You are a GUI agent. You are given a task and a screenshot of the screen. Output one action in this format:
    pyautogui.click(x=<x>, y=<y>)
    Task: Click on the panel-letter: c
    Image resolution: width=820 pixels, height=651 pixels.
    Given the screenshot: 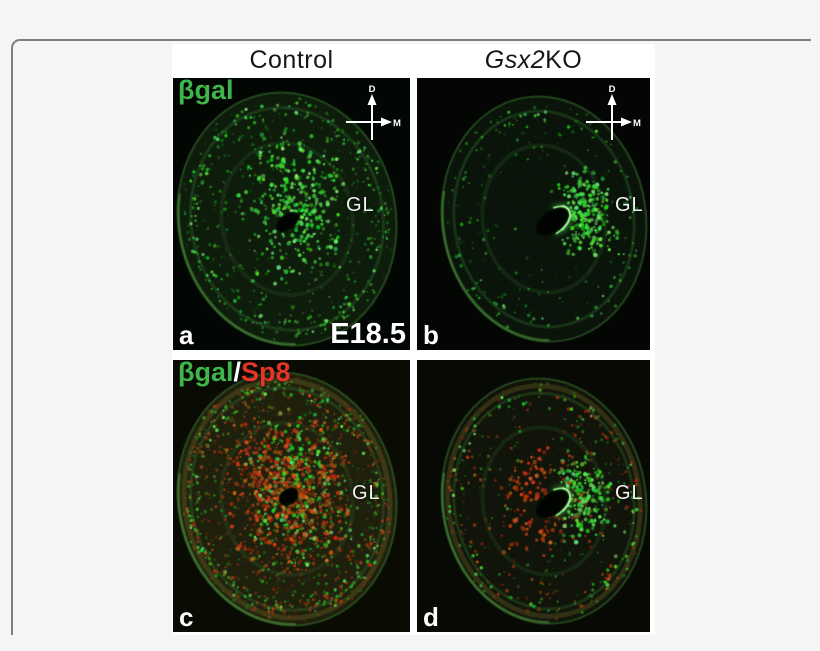 What is the action you would take?
    pyautogui.click(x=186, y=617)
    